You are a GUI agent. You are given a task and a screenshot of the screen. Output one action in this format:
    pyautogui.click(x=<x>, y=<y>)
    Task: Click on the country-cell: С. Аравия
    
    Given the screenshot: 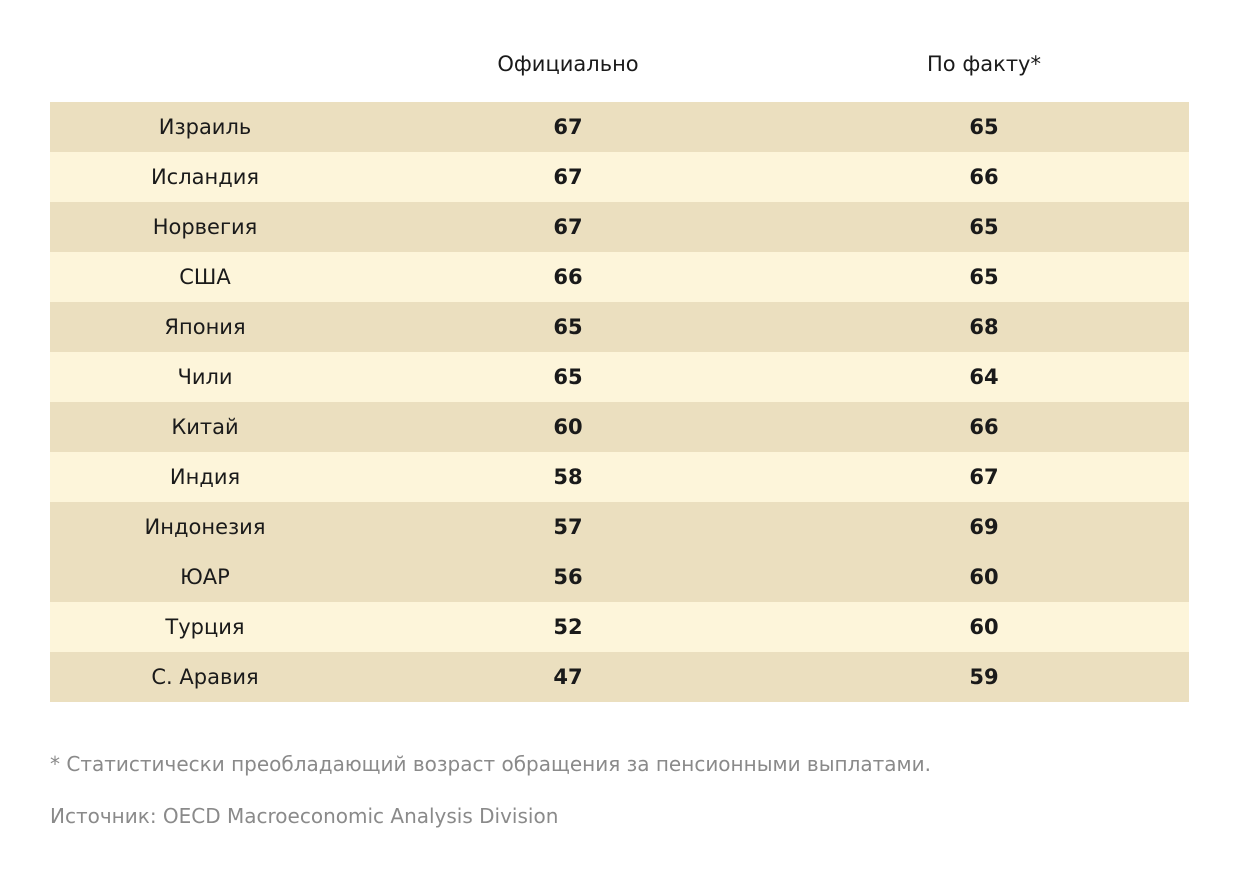 What is the action you would take?
    pyautogui.click(x=205, y=677)
    